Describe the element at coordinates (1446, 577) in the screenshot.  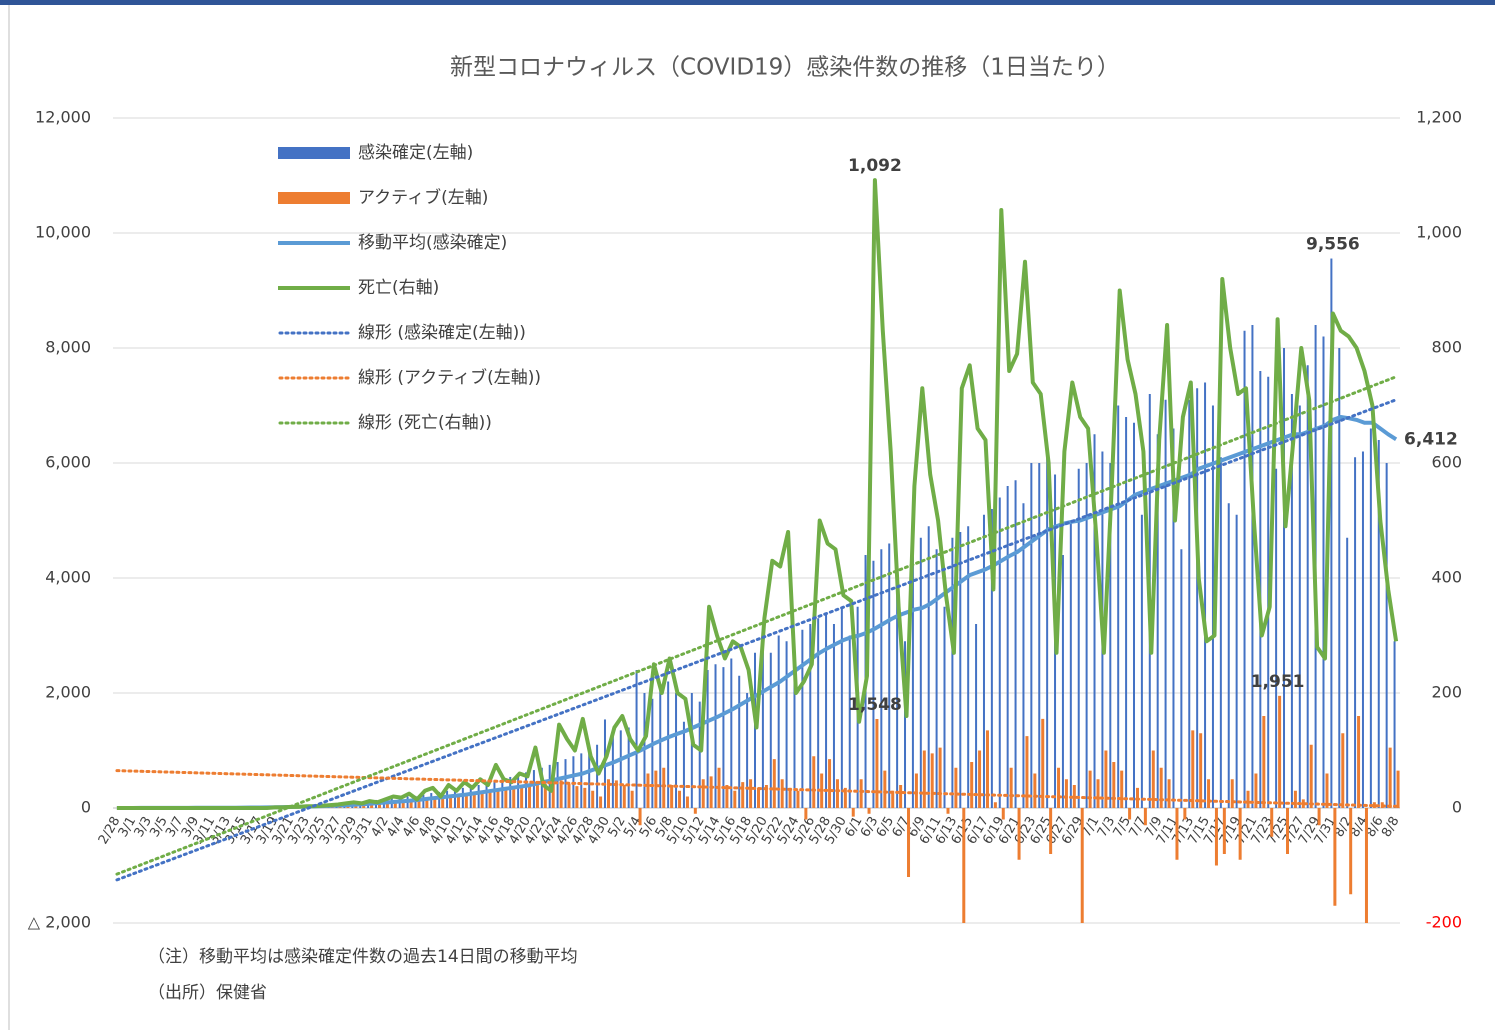
I see `y2-tick-label: 400` at that location.